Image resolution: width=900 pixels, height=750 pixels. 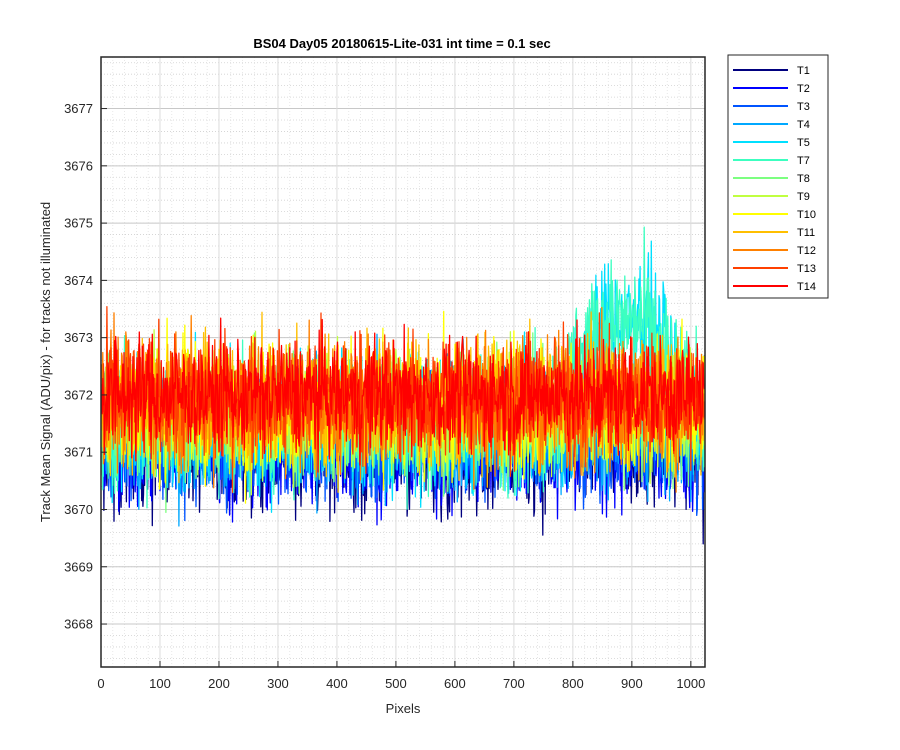 I want to click on x-tick-label: 500, so click(x=396, y=683).